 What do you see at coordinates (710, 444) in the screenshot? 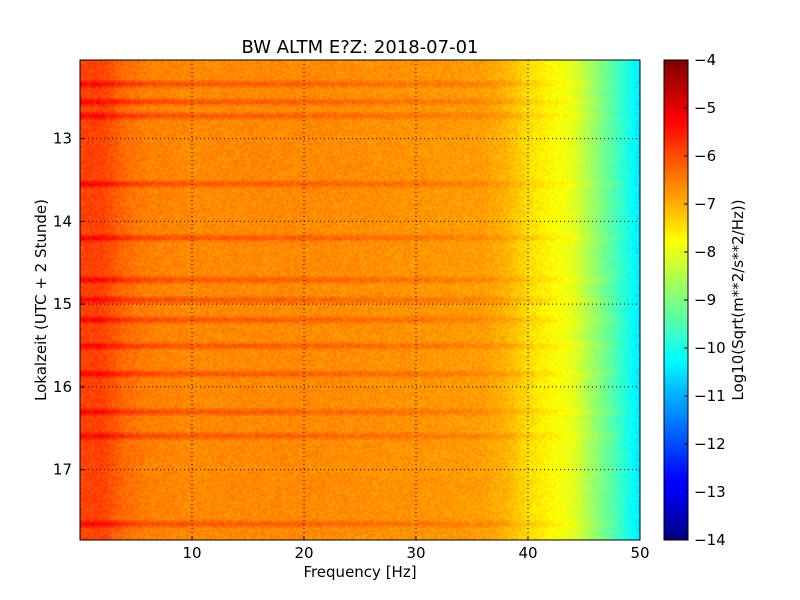
I see `colorbar-tick-label: −12` at bounding box center [710, 444].